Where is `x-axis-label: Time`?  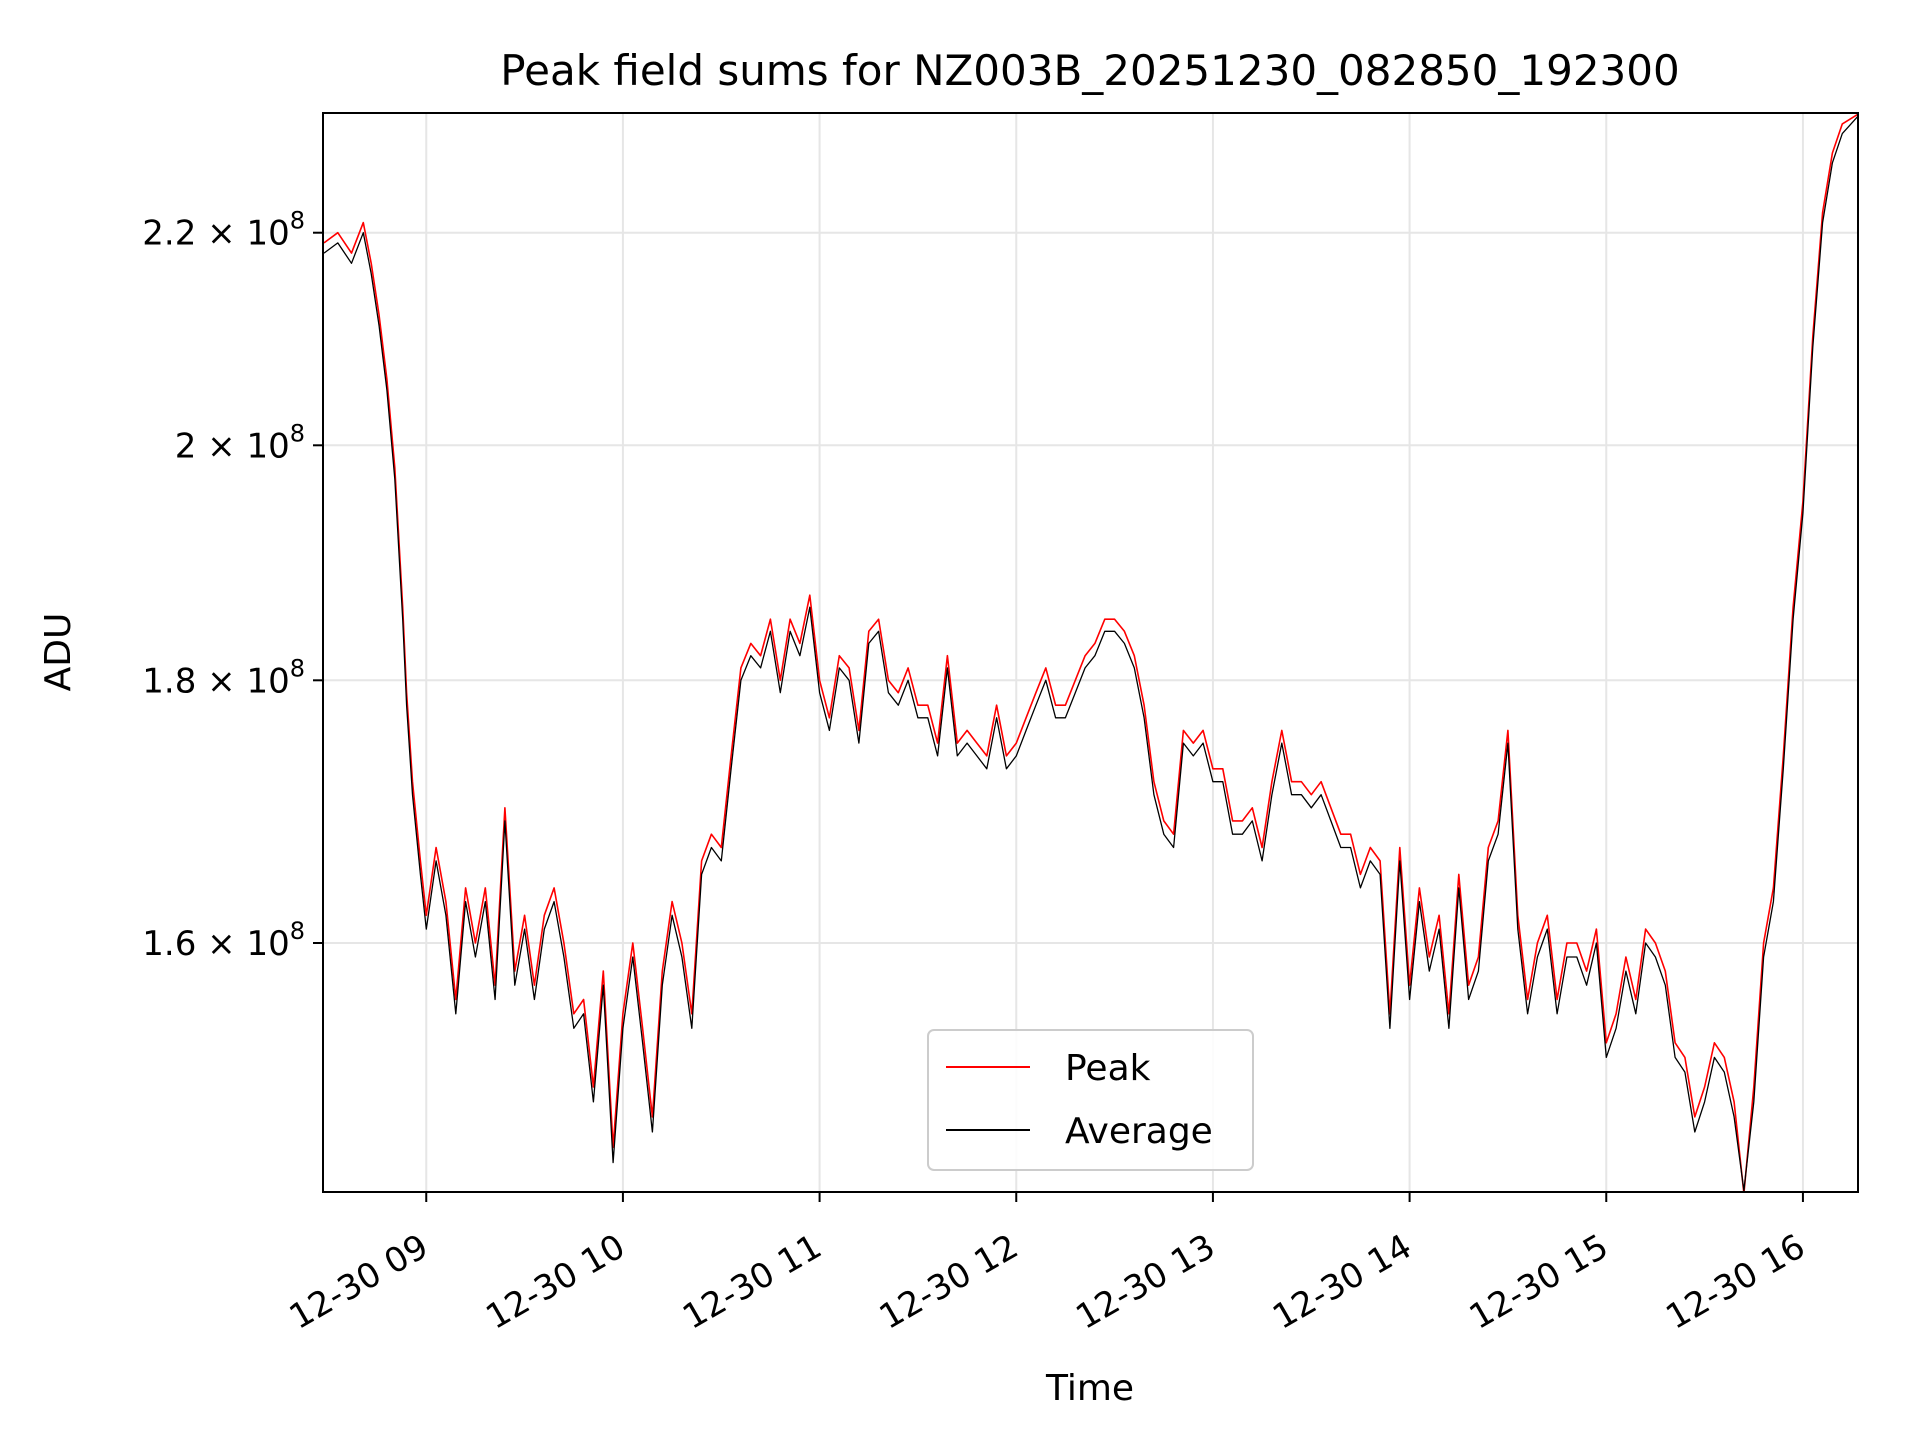 x-axis-label: Time is located at coordinates (1089, 1388).